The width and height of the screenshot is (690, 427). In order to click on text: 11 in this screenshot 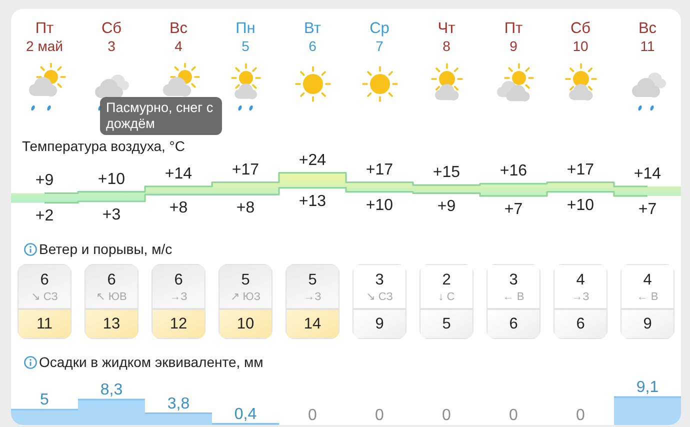, I will do `click(44, 324)`.